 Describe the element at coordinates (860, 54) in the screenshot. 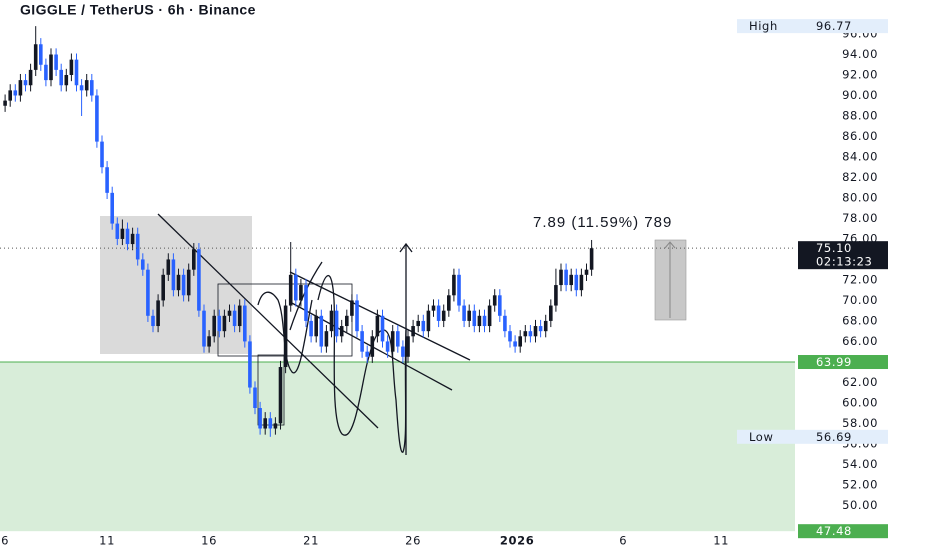

I see `y-tick-label: 94.00` at that location.